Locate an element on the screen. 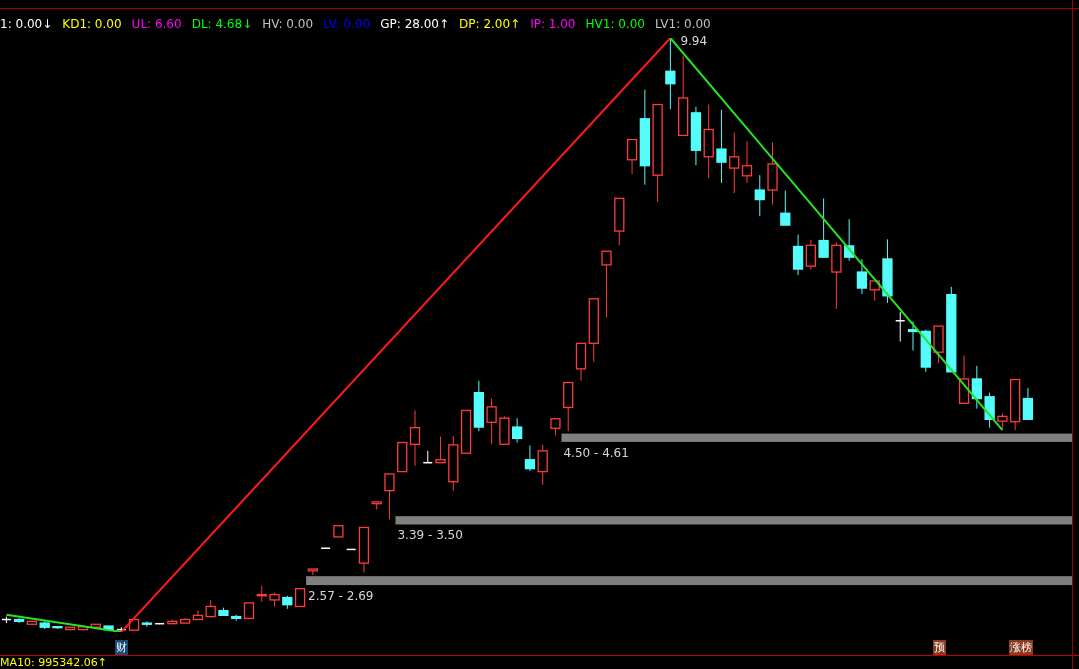 This screenshot has width=1079, height=669. text: 1: 0.00↓ is located at coordinates (26, 24).